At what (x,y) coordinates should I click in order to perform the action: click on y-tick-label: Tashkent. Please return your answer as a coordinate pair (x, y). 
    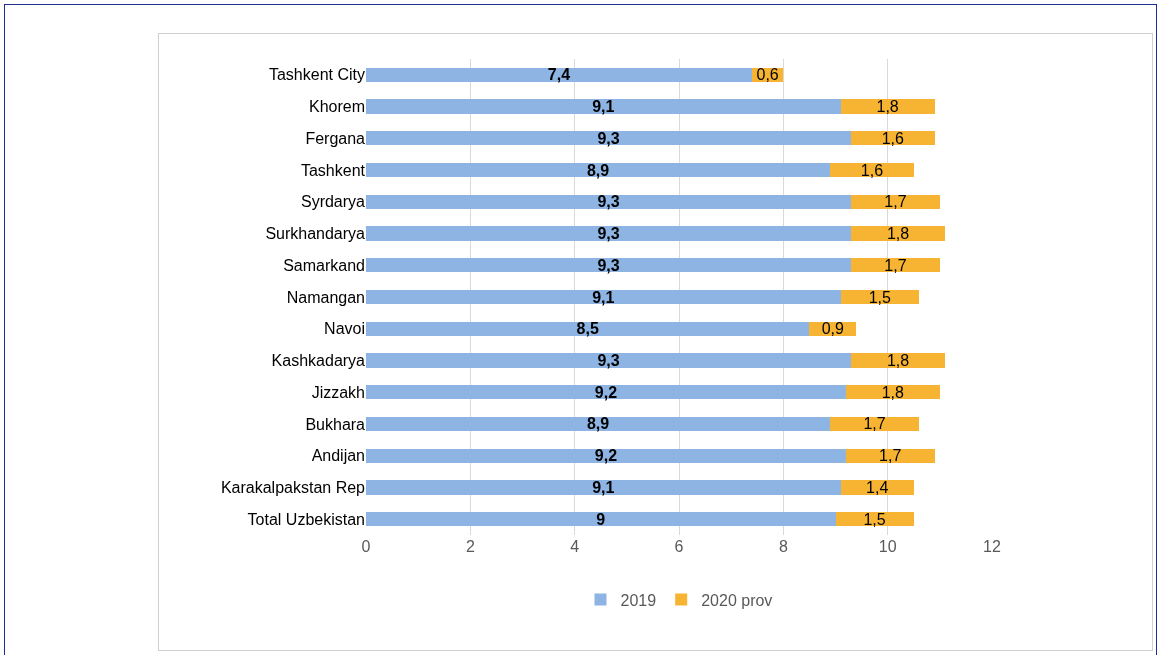
    Looking at the image, I should click on (333, 170).